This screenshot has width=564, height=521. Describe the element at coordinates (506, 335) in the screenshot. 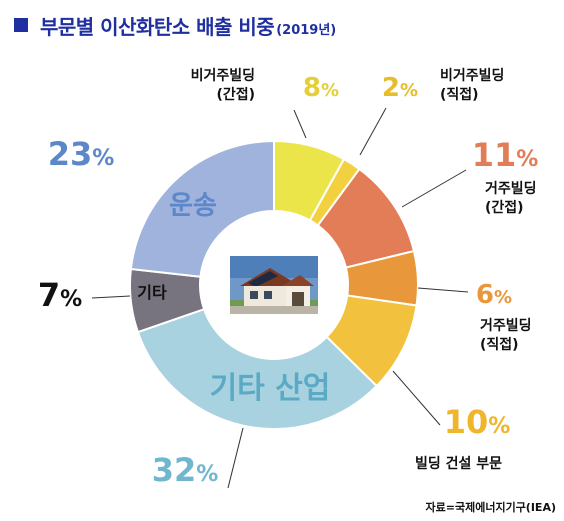

I see `category-label: 거주빌딩 (직접)` at that location.